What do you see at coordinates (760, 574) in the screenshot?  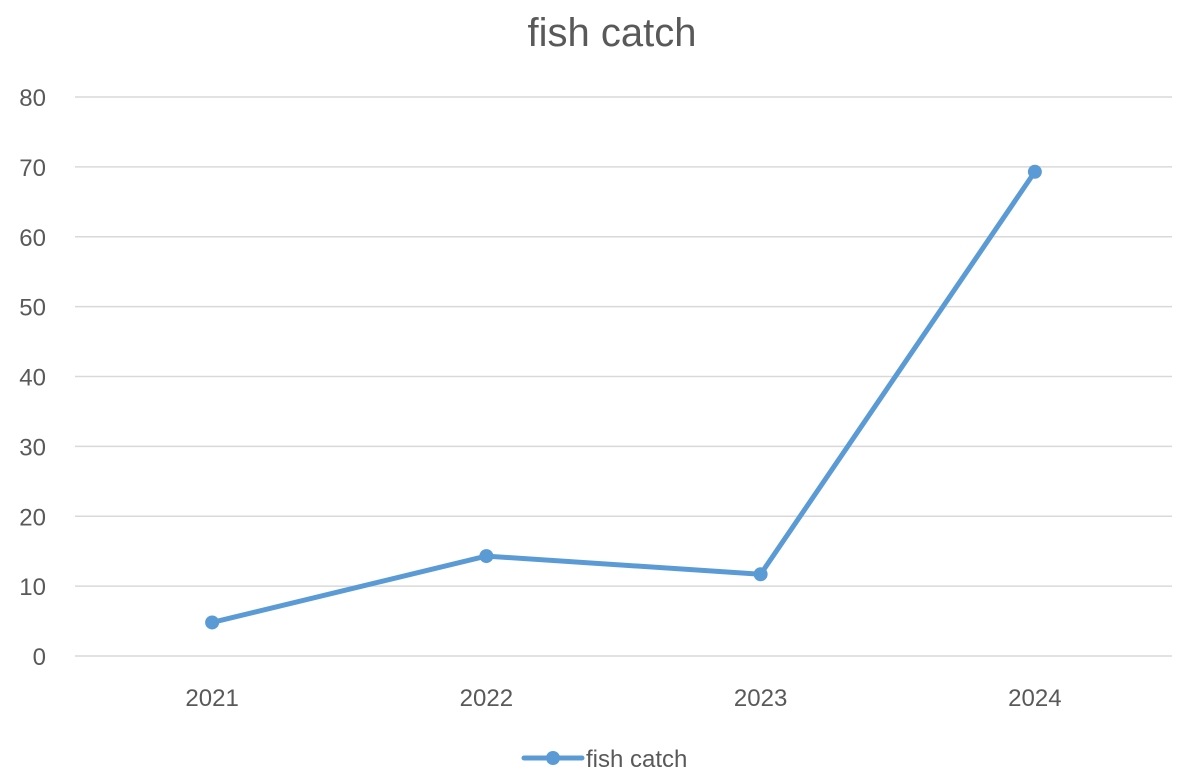 I see `data-point-2023` at bounding box center [760, 574].